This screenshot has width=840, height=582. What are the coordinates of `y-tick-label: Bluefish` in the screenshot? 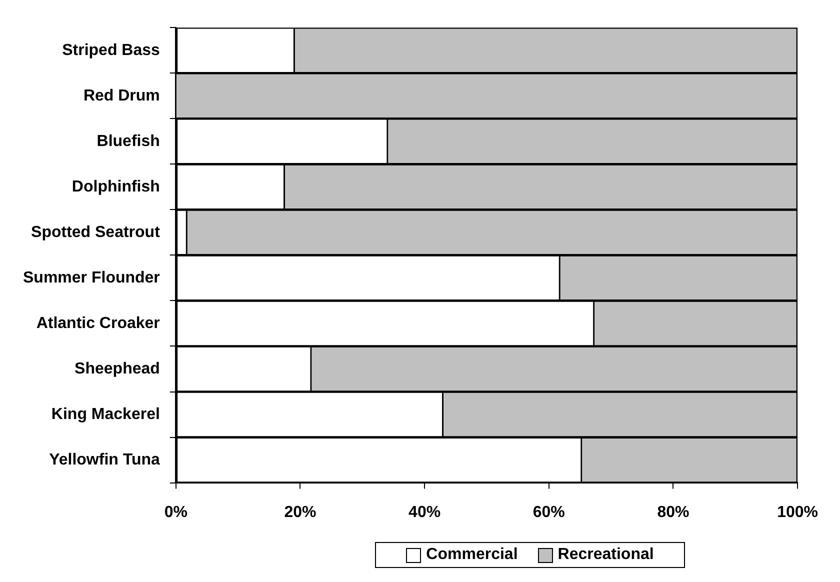 It's located at (128, 141).